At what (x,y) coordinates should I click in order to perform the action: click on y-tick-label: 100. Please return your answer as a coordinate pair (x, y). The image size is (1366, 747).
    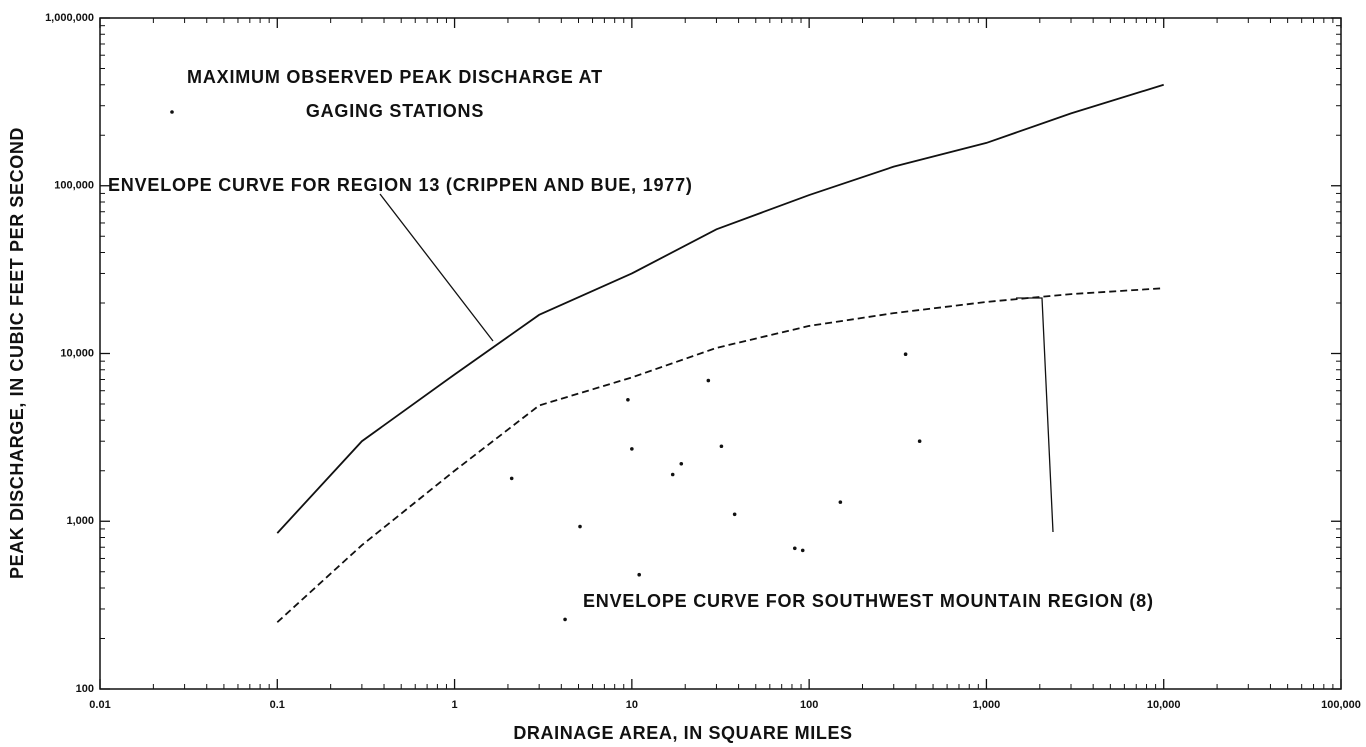
    Looking at the image, I should click on (85, 689).